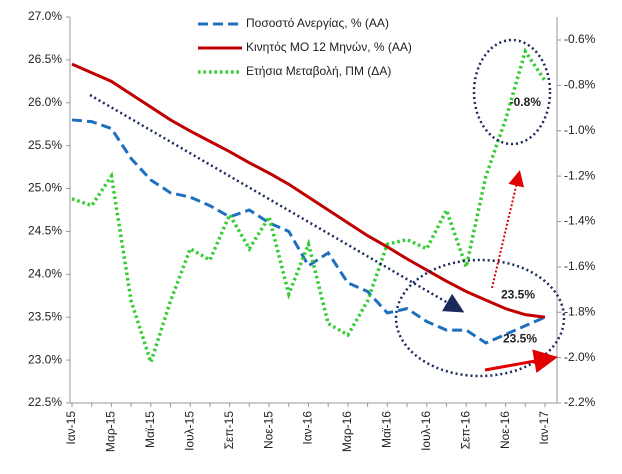 This screenshot has width=622, height=474. Describe the element at coordinates (580, 221) in the screenshot. I see `y2-tick-label: -1.4%` at that location.